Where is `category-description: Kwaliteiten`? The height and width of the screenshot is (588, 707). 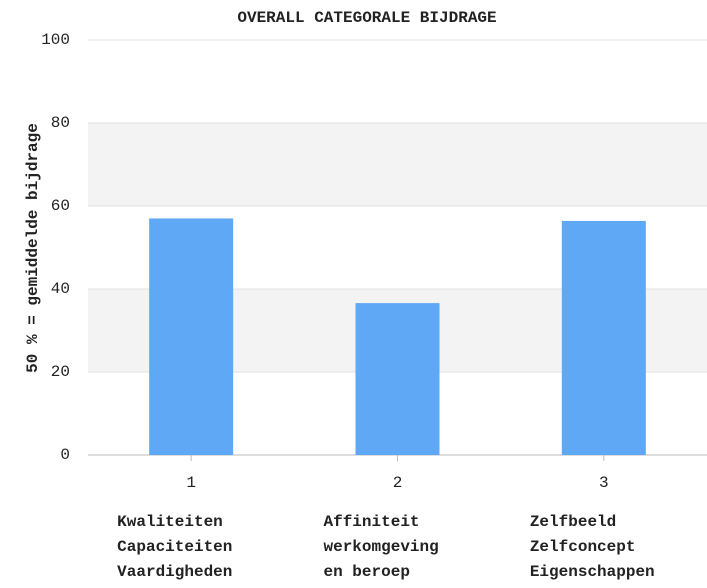 category-description: Kwaliteiten is located at coordinates (170, 522).